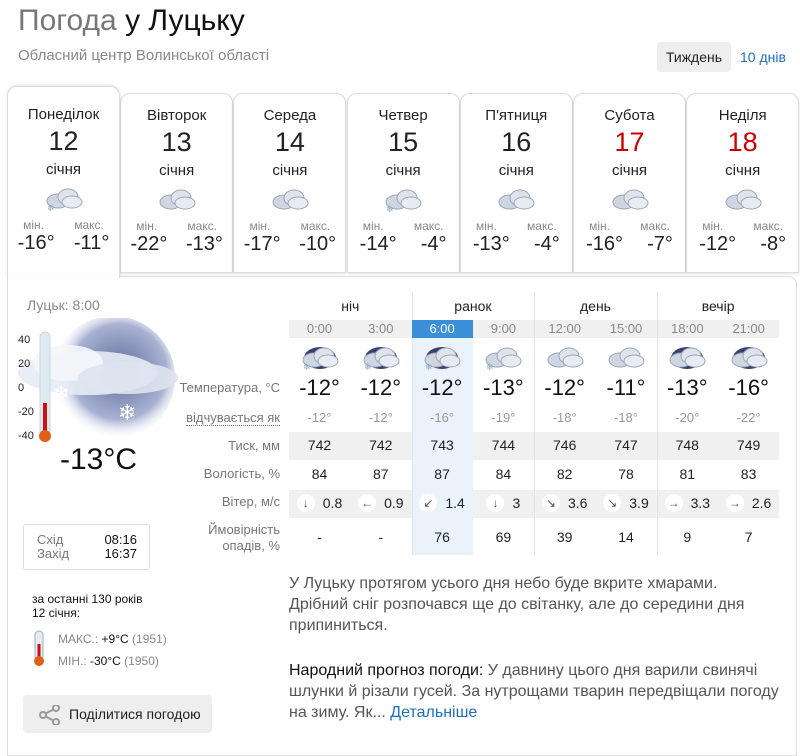 The height and width of the screenshot is (756, 800). What do you see at coordinates (98, 378) in the screenshot?
I see `cloud-snow-icon: ❄❄` at bounding box center [98, 378].